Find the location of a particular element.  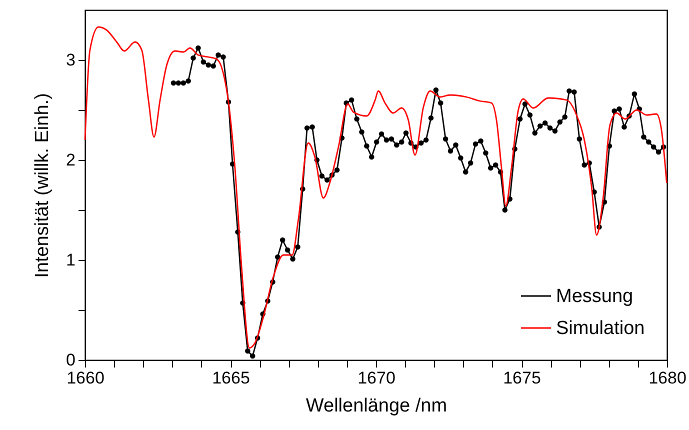

x-tick-label: 1665 is located at coordinates (231, 378).